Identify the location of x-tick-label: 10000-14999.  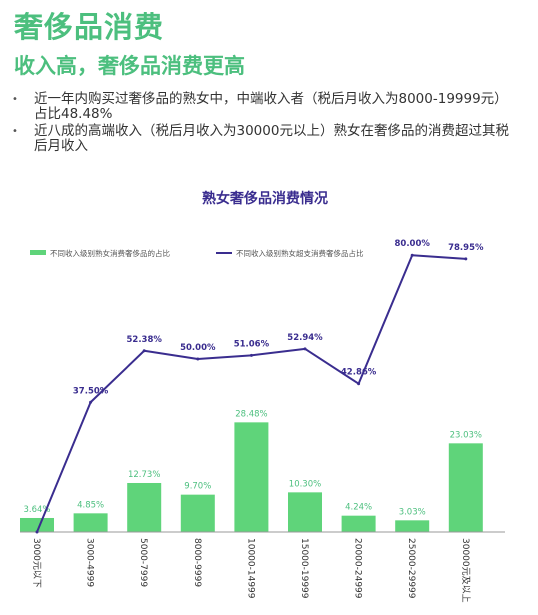
(250, 568).